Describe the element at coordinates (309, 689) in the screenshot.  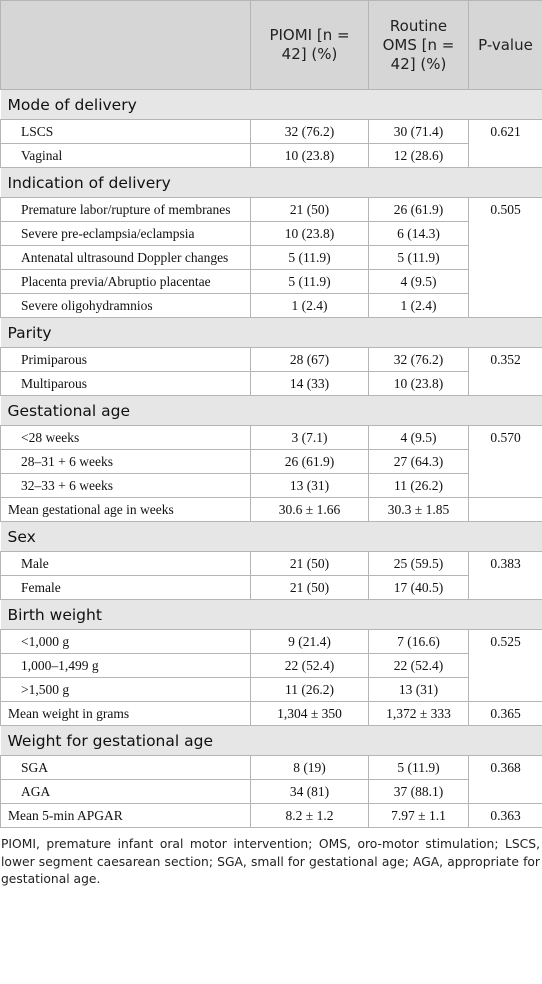
I see `piomi-cell: 11 (26.2)` at that location.